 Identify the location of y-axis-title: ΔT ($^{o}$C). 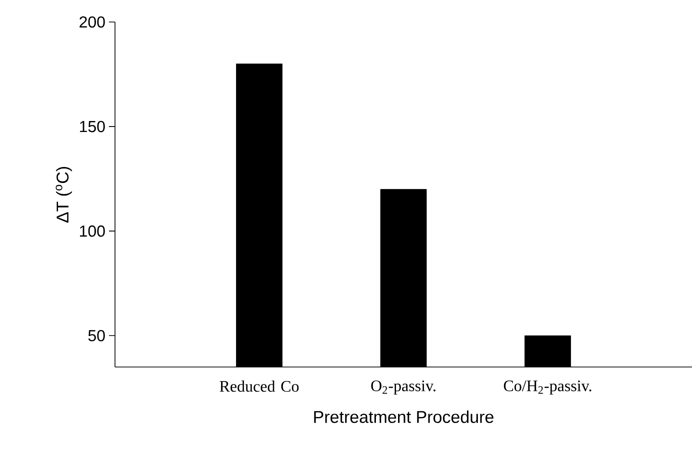
(64, 194).